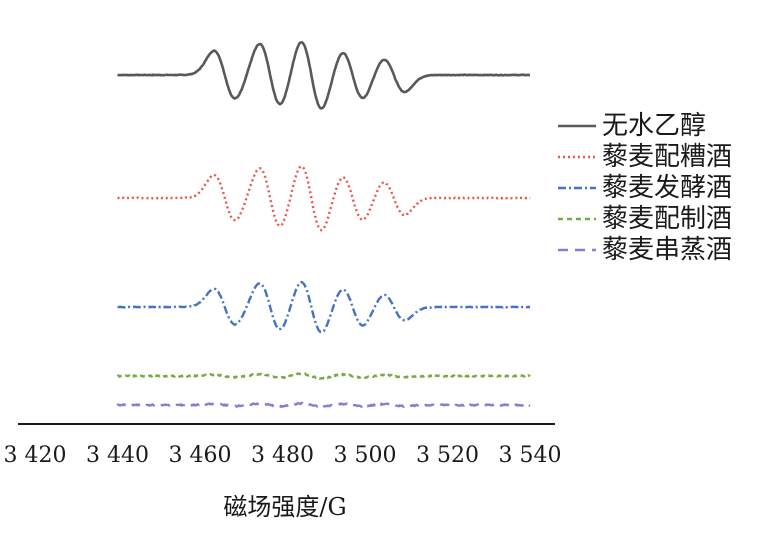  What do you see at coordinates (35, 455) in the screenshot?
I see `x-tick-label: 3 420` at bounding box center [35, 455].